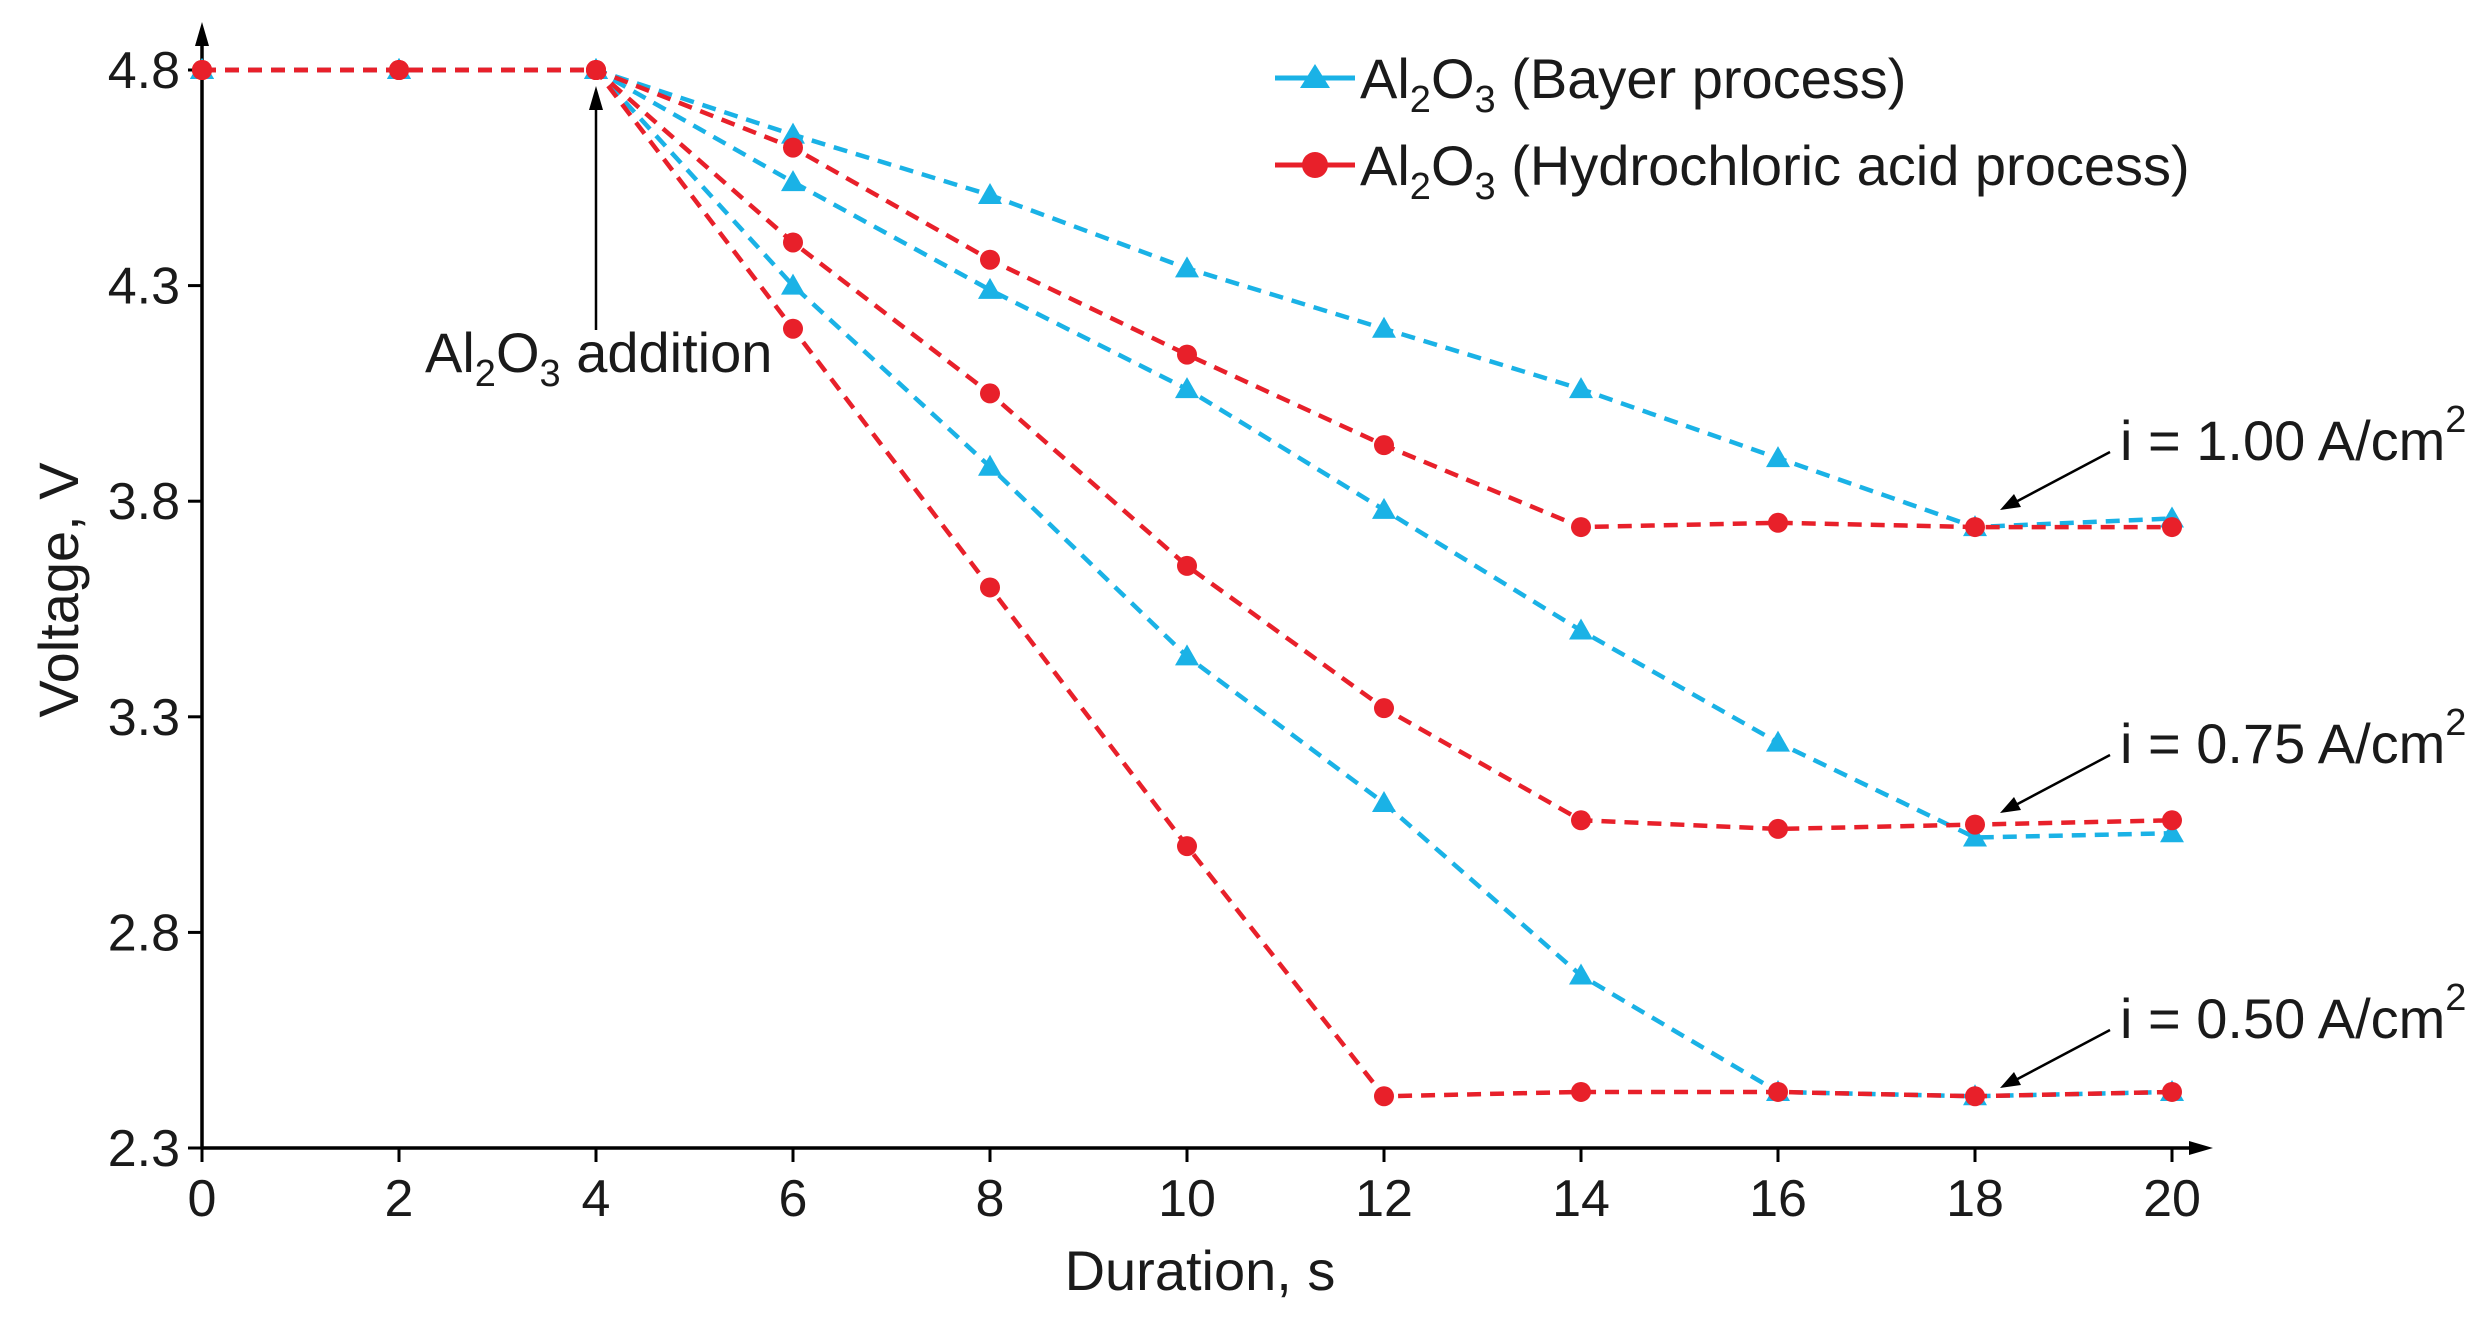 Image resolution: width=2489 pixels, height=1344 pixels. What do you see at coordinates (144, 1149) in the screenshot?
I see `y-tick-label-0: 2.3` at bounding box center [144, 1149].